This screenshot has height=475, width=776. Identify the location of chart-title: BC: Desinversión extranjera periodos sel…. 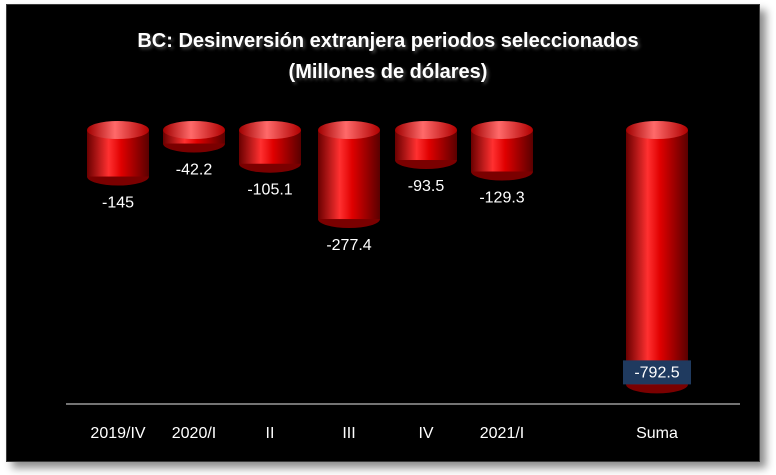
(388, 41).